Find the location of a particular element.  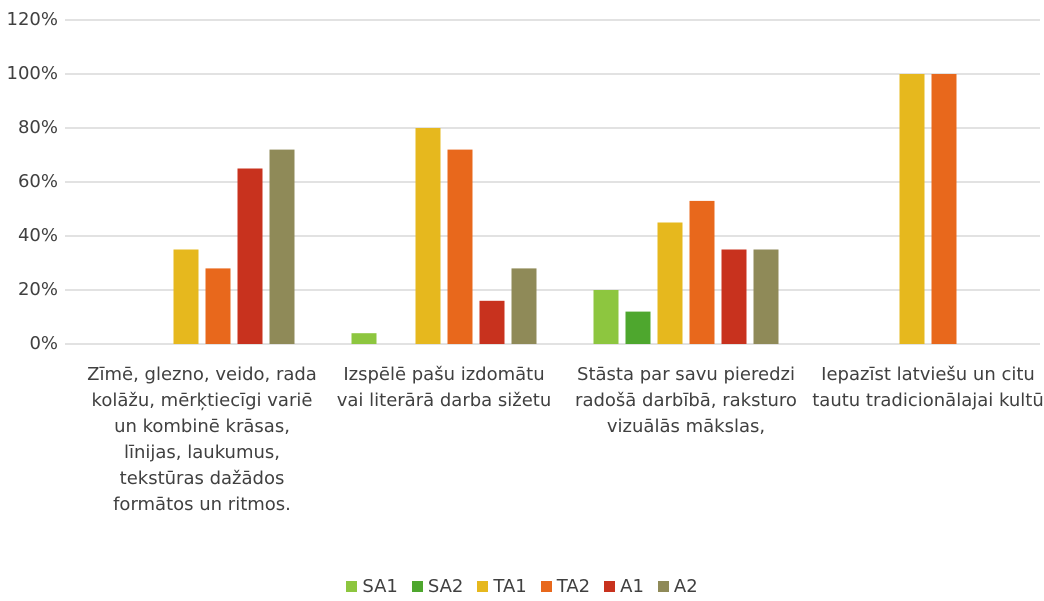

y-tick-label: 60% is located at coordinates (38, 181).